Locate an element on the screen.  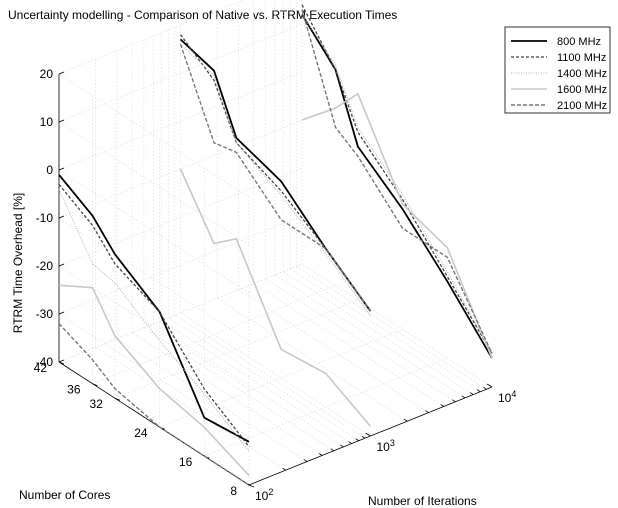
z-tick-label: -30 is located at coordinates (45, 314).